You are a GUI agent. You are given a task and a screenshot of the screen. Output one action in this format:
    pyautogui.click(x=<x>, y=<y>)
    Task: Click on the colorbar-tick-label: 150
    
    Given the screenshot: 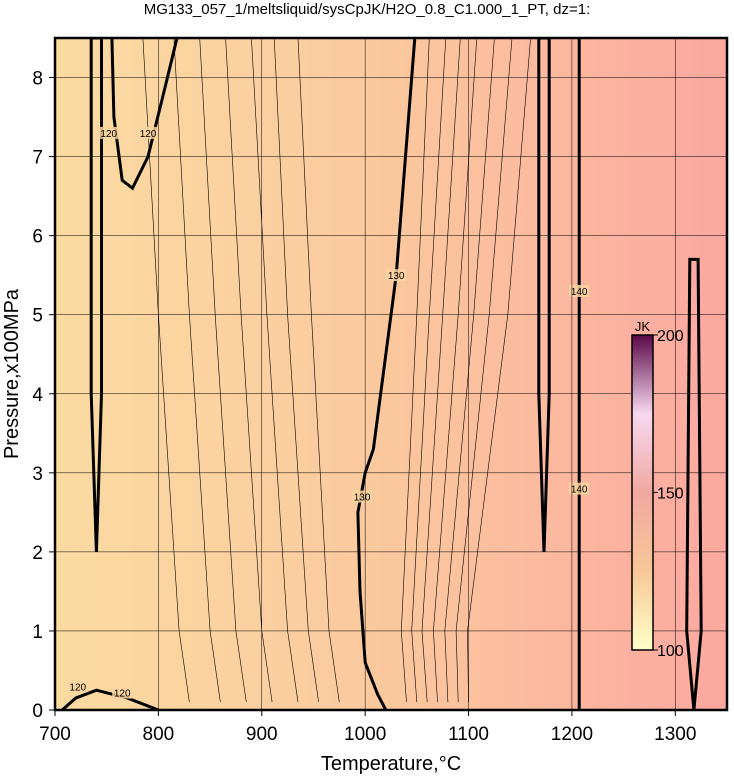 What is the action you would take?
    pyautogui.click(x=670, y=494)
    